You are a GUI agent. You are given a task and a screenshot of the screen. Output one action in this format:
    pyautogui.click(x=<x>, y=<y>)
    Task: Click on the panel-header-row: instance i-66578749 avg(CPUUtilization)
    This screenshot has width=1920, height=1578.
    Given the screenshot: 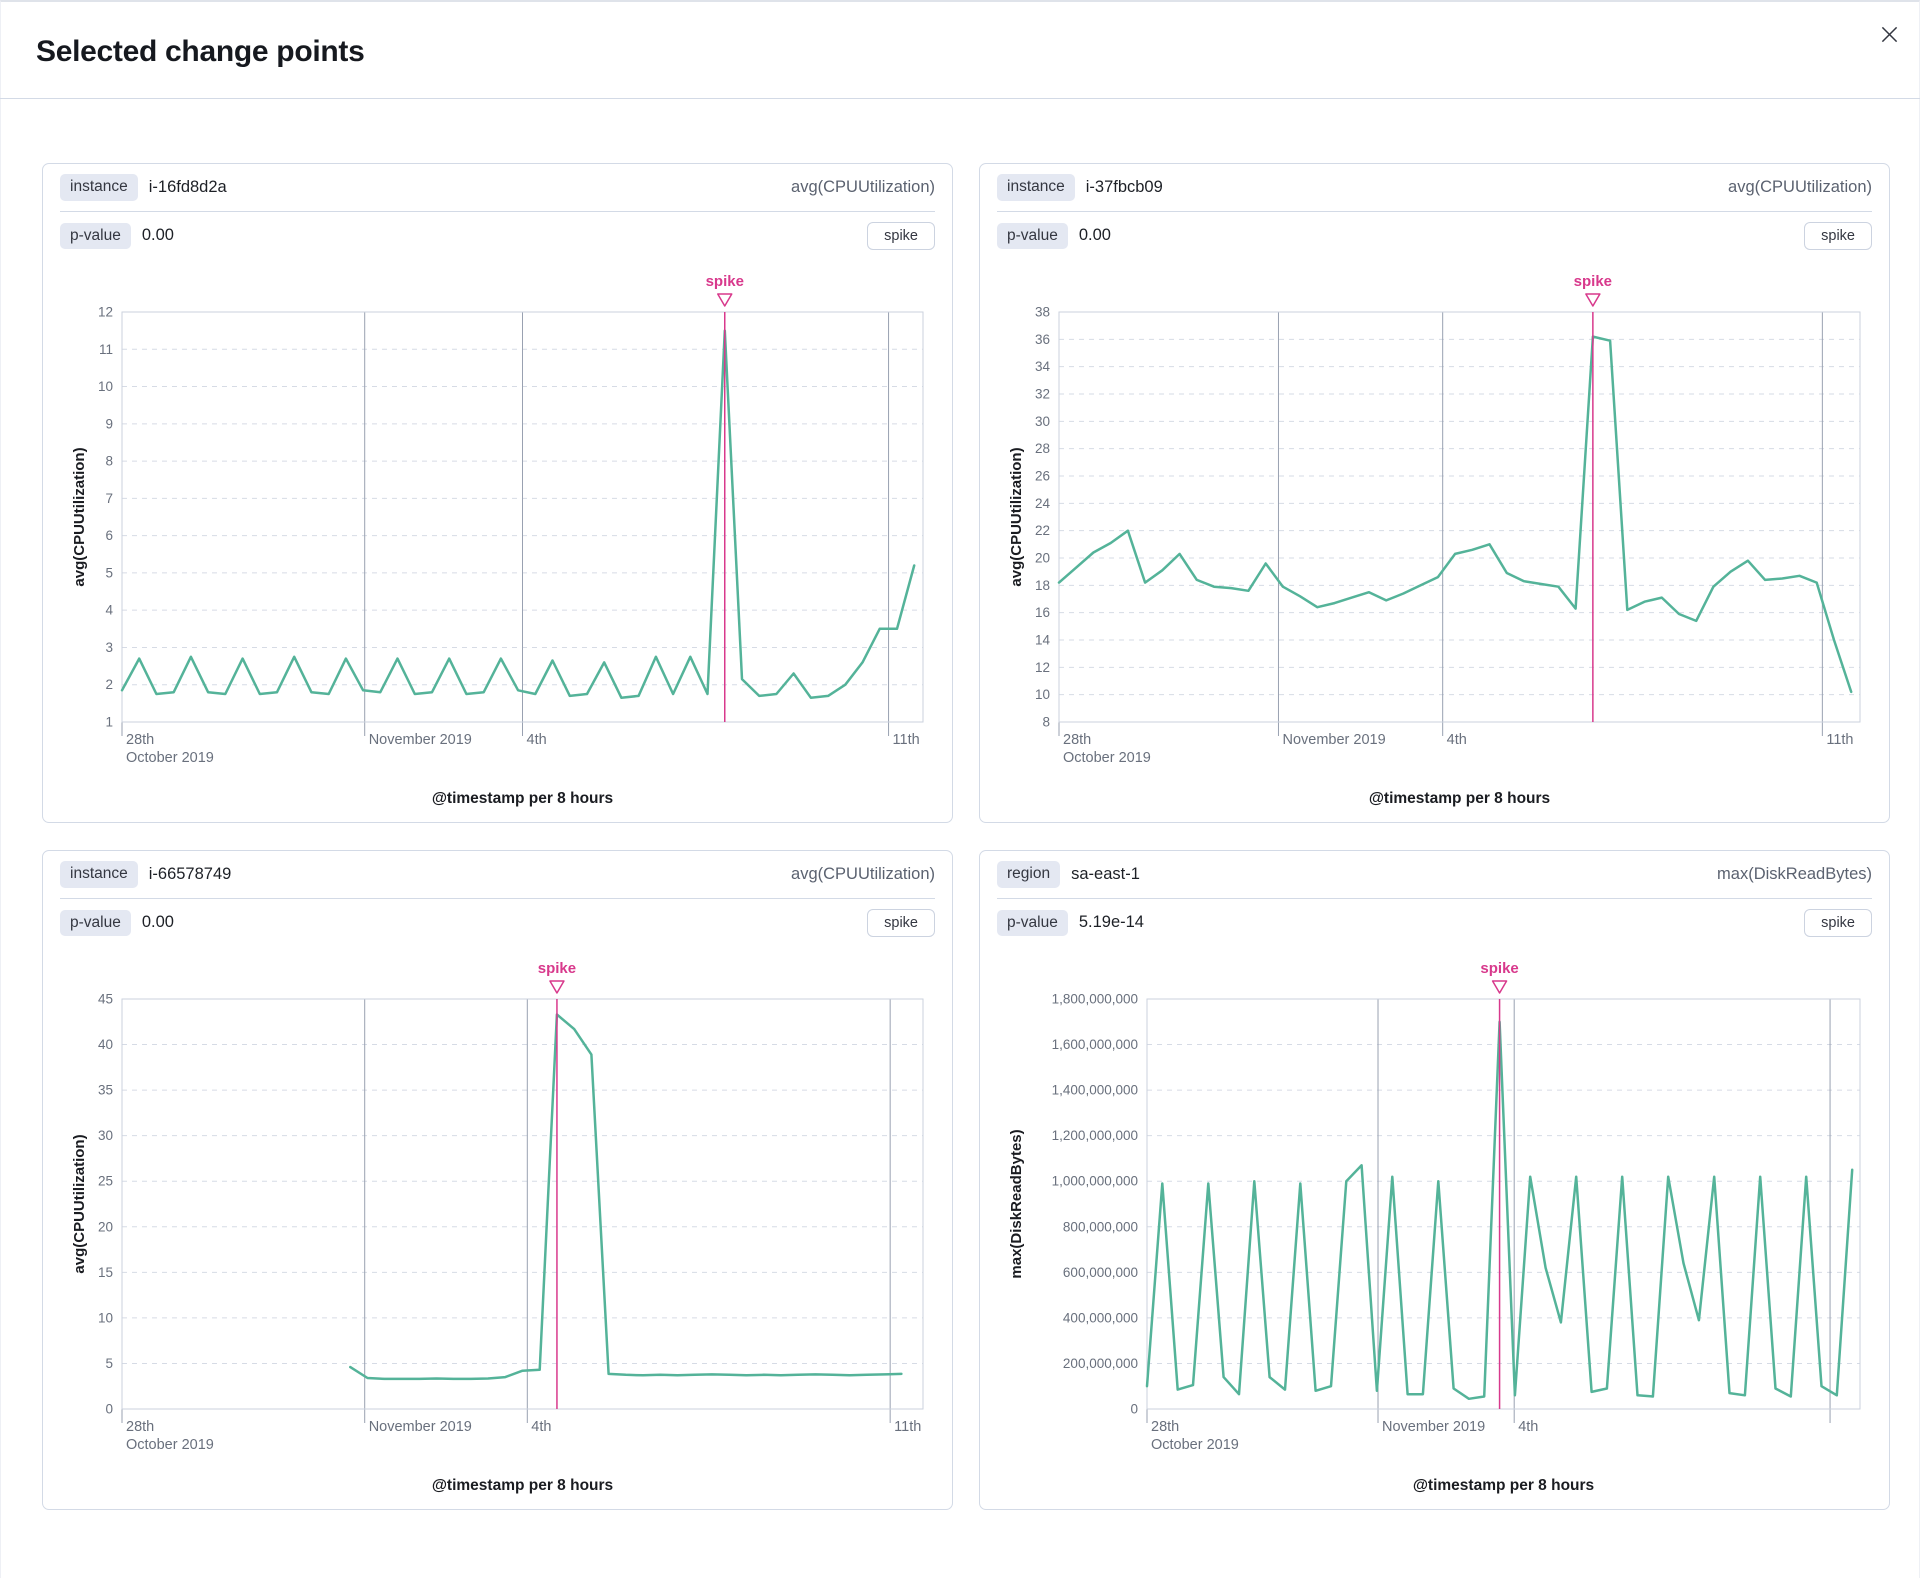 What is the action you would take?
    pyautogui.click(x=497, y=875)
    